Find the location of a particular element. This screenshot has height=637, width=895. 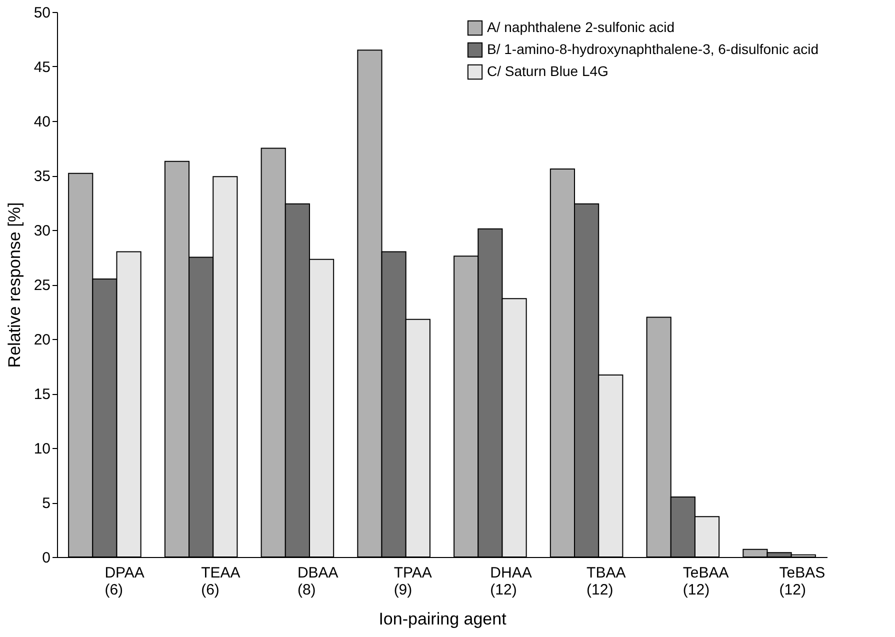

y-axis-title: Relative response [%] is located at coordinates (14, 285).